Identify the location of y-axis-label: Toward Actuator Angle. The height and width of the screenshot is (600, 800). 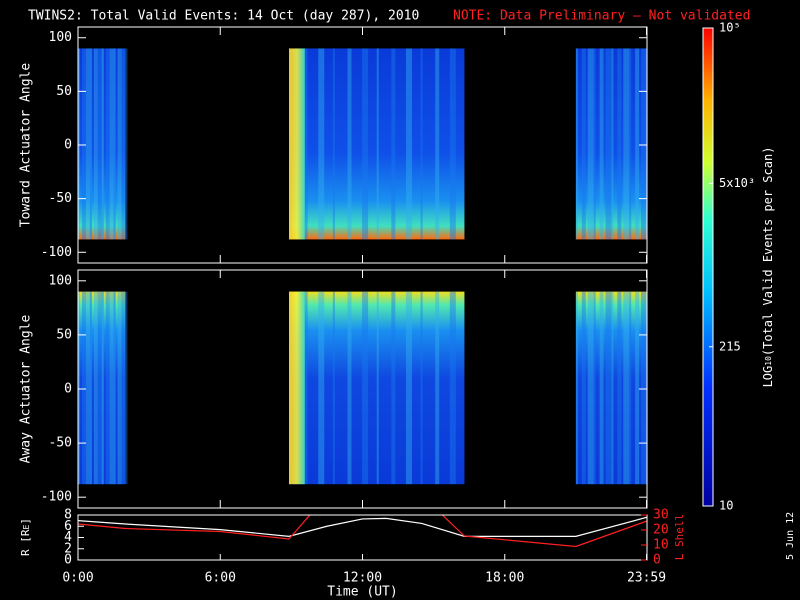
(26, 145).